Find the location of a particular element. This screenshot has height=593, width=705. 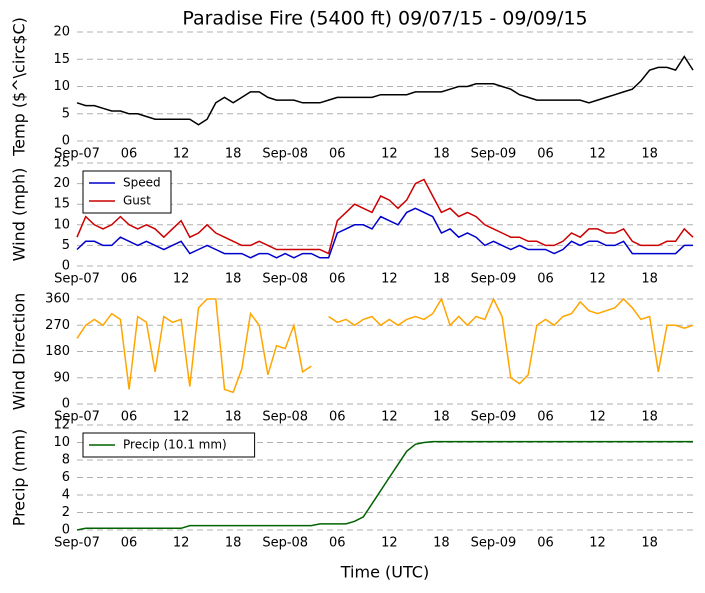

y-axis-label: Wind Direction is located at coordinates (19, 352).